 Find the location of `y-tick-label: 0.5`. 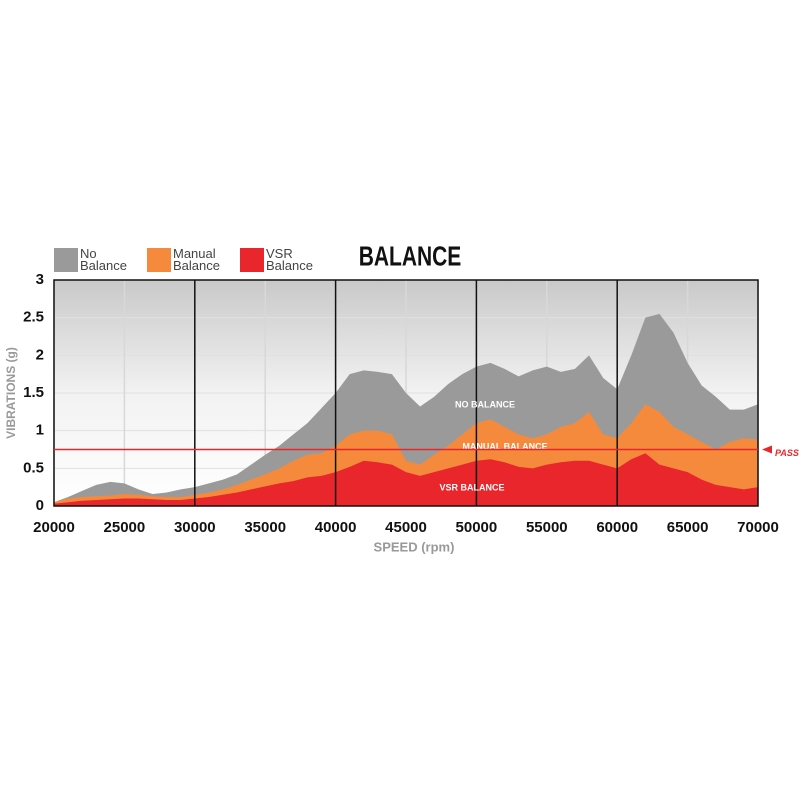

y-tick-label: 0.5 is located at coordinates (33, 467).